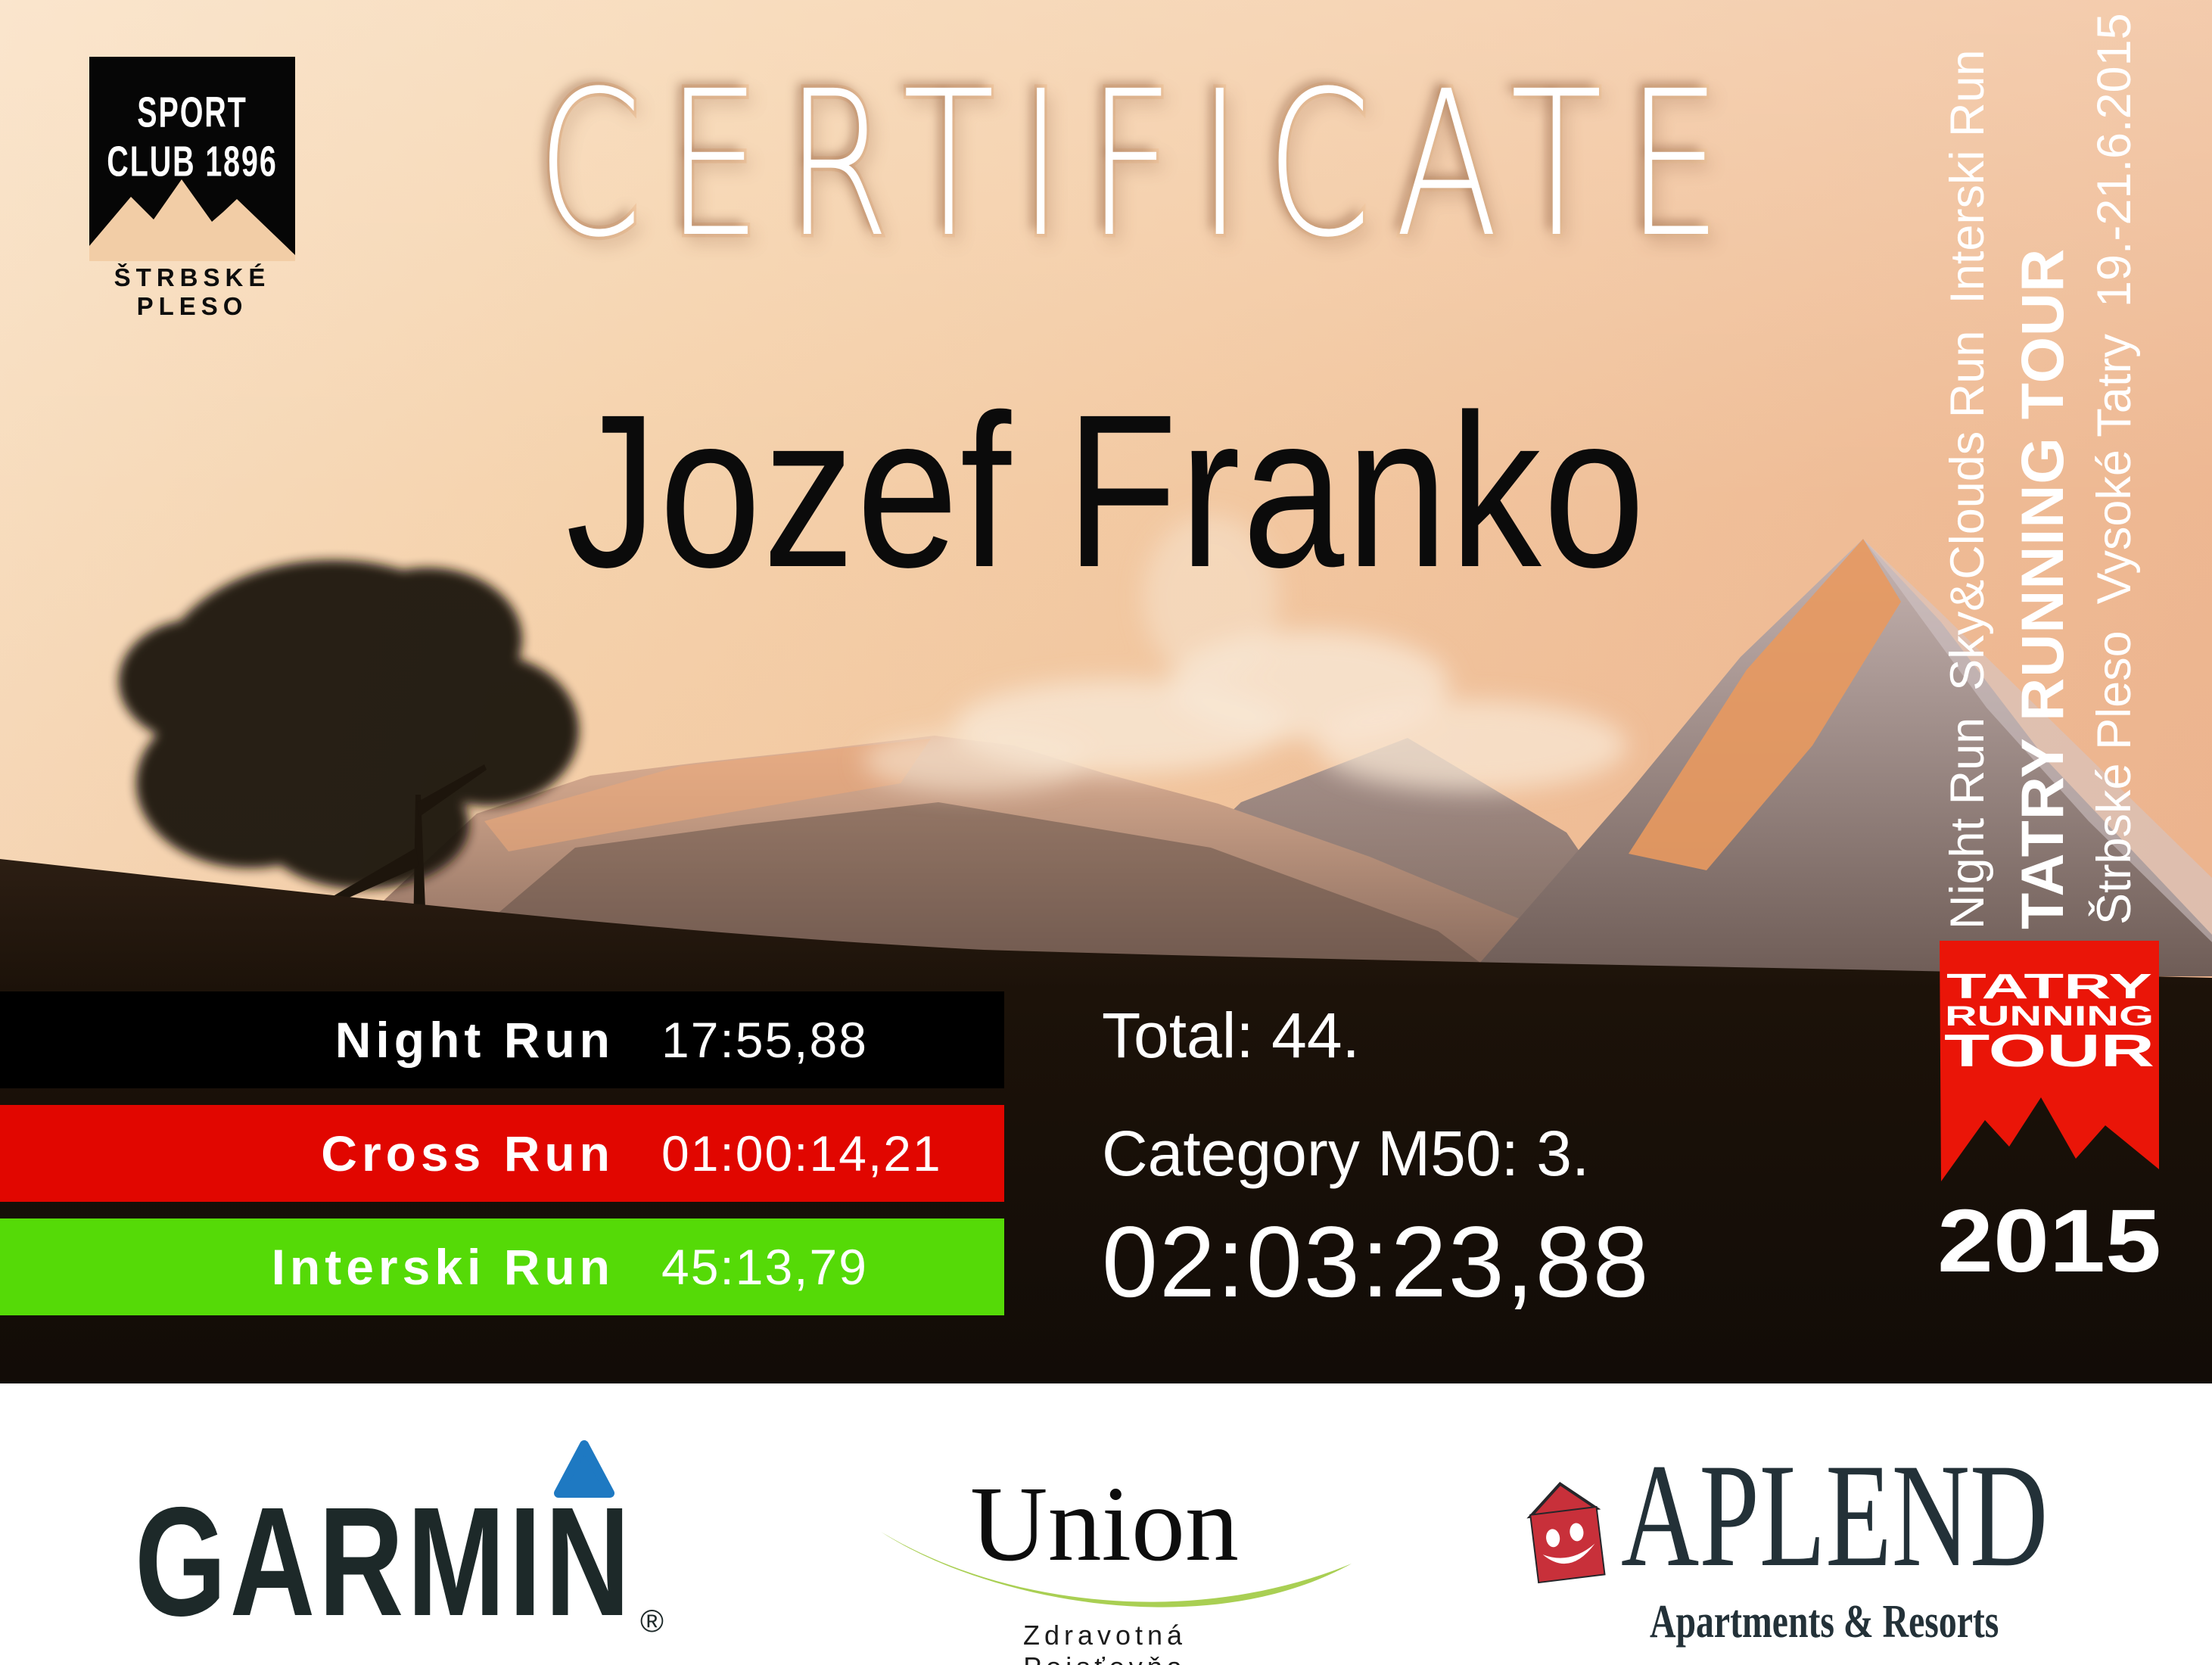 The width and height of the screenshot is (2212, 1665). I want to click on total-rank: Total: 44., so click(1231, 1035).